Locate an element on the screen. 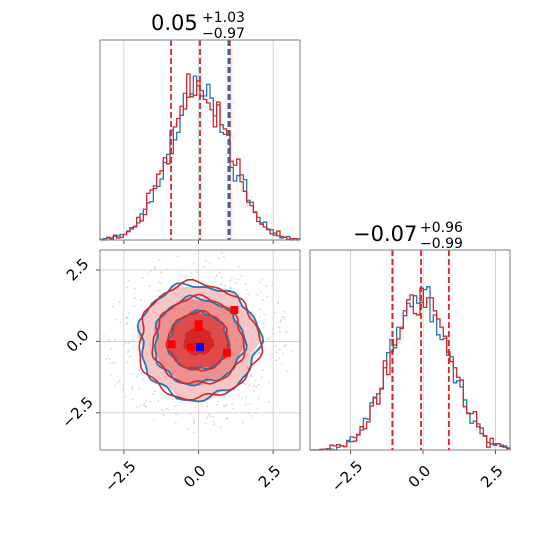  histogram-blue is located at coordinates (410, 368).